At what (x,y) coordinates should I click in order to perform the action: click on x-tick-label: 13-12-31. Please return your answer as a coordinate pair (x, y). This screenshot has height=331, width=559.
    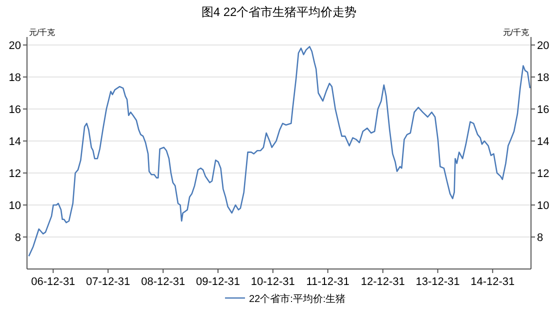
    Looking at the image, I should click on (438, 282).